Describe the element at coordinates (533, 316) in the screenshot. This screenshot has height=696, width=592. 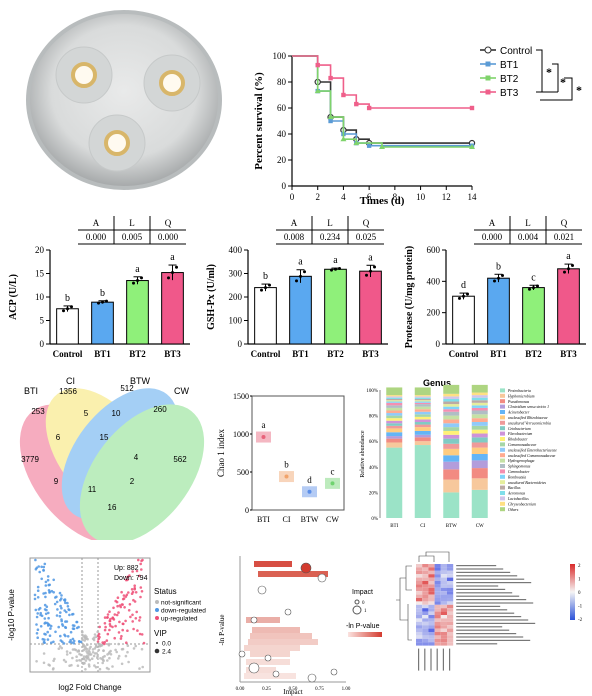
I see `bar-bt2` at that location.